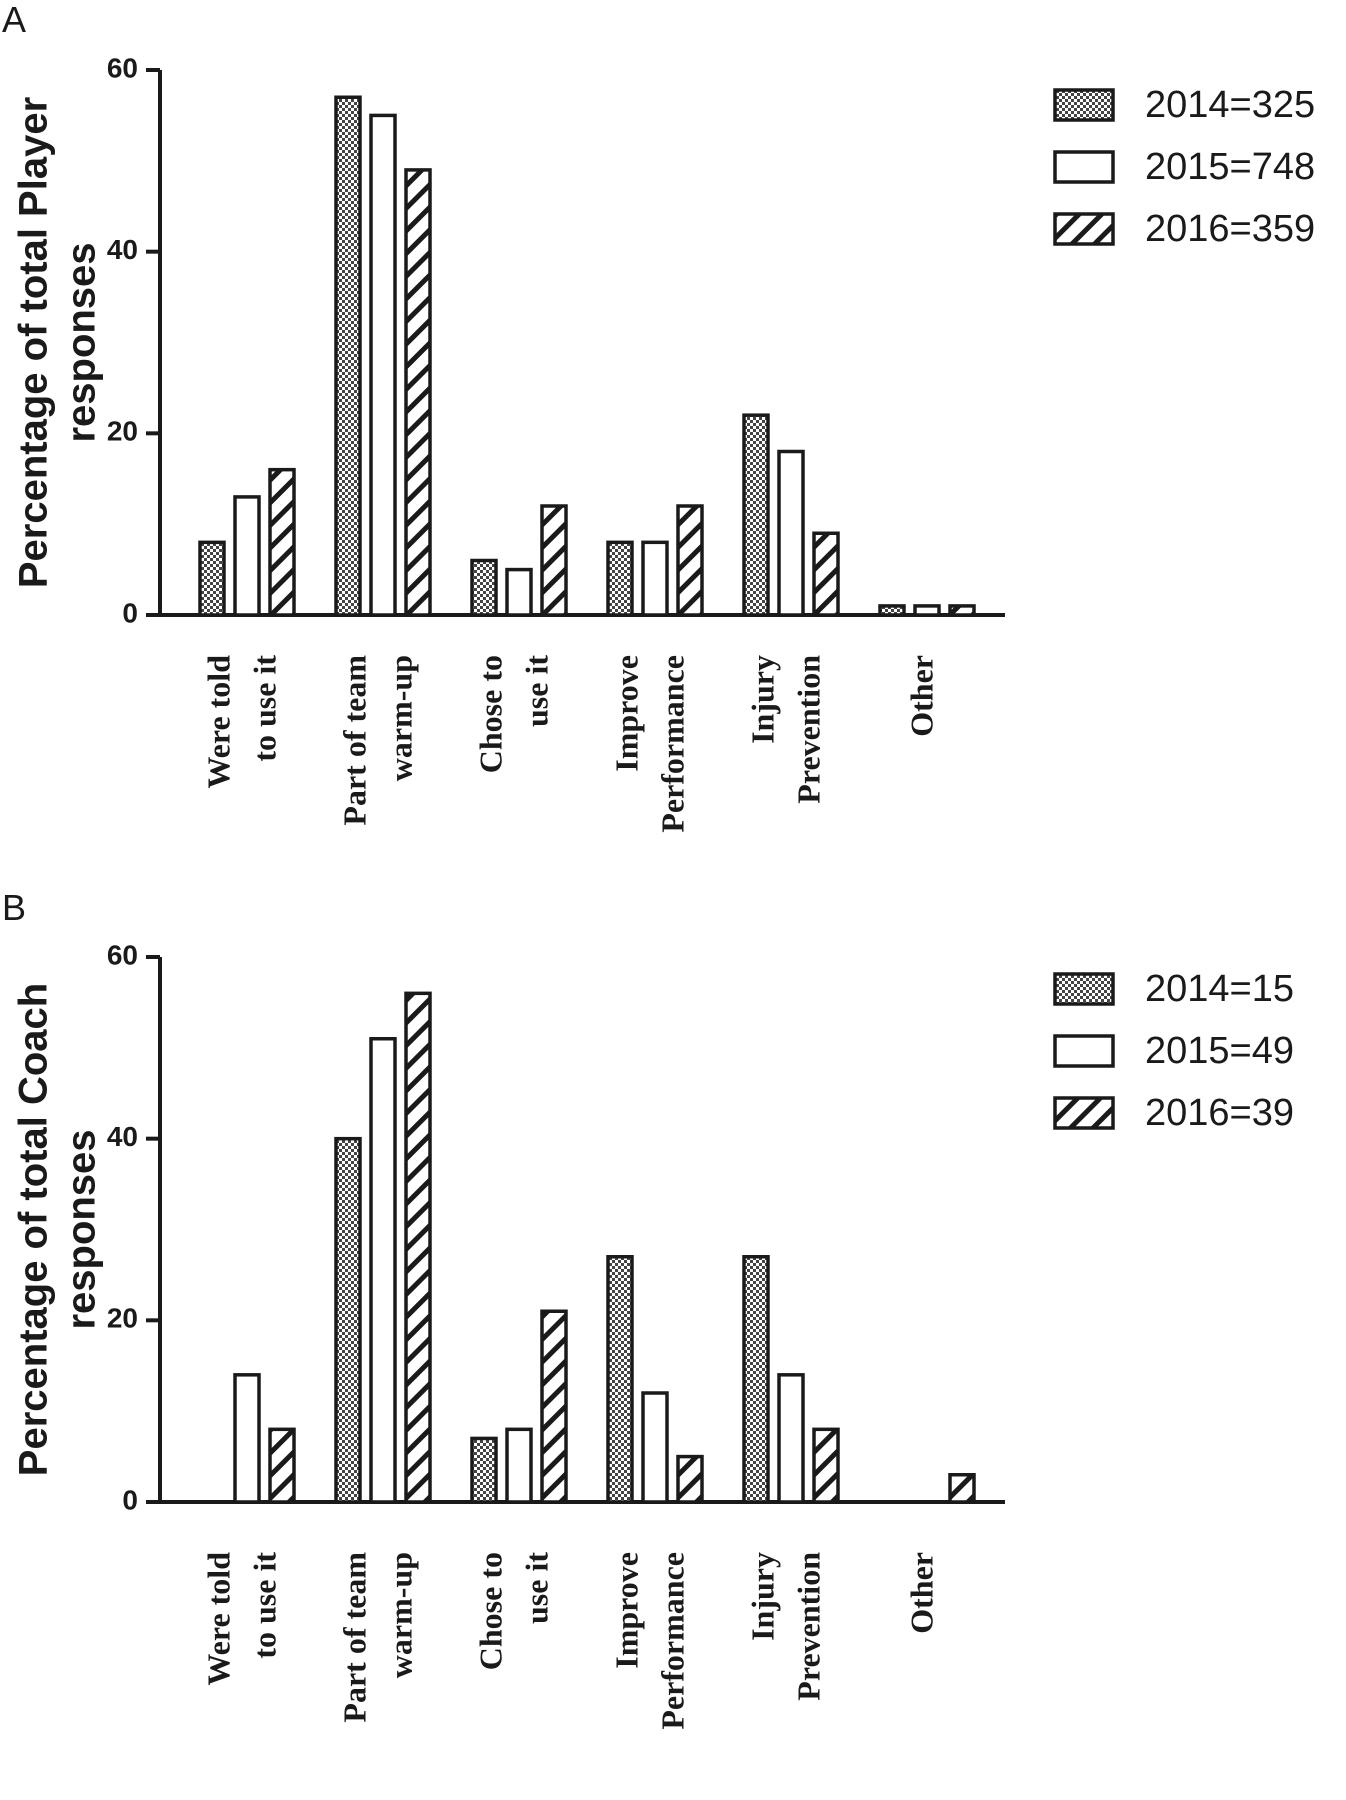  I want to click on legend-label: 2014=15, so click(1219, 989).